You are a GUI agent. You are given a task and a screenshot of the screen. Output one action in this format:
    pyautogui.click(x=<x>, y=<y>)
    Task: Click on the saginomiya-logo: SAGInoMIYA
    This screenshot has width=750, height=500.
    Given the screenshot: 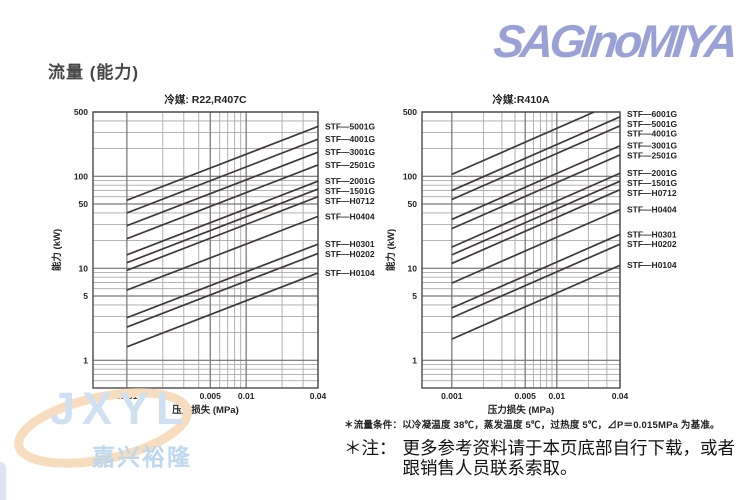 What is the action you would take?
    pyautogui.click(x=614, y=41)
    